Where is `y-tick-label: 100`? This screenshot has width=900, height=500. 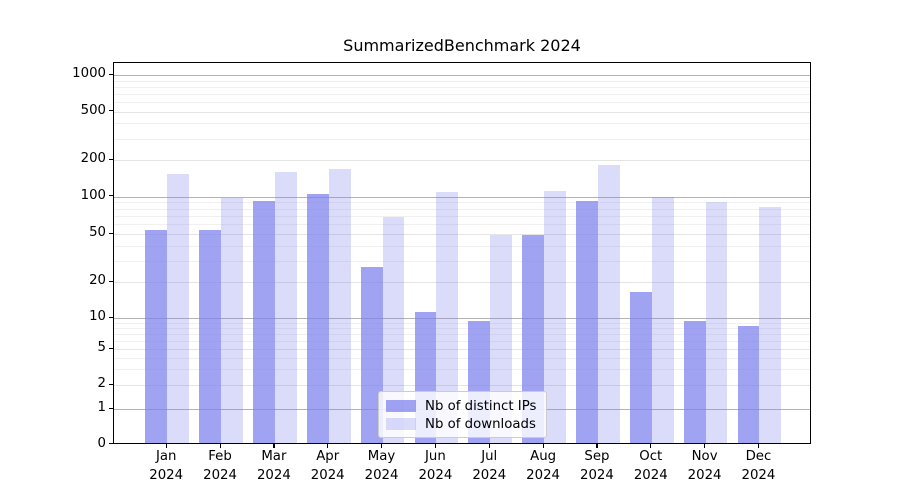
y-tick-label: 100 is located at coordinates (93, 195).